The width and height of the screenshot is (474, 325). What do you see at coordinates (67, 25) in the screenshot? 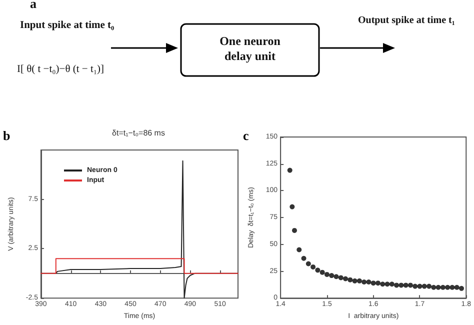
I see `text: Input spike at time t₀` at bounding box center [67, 25].